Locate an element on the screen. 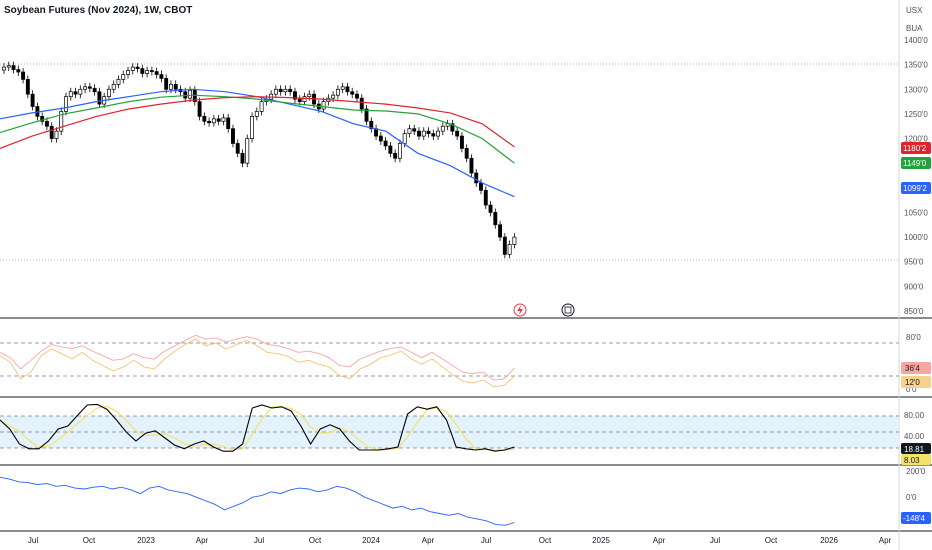 The image size is (932, 550). rsi-signal-line is located at coordinates (257, 363).